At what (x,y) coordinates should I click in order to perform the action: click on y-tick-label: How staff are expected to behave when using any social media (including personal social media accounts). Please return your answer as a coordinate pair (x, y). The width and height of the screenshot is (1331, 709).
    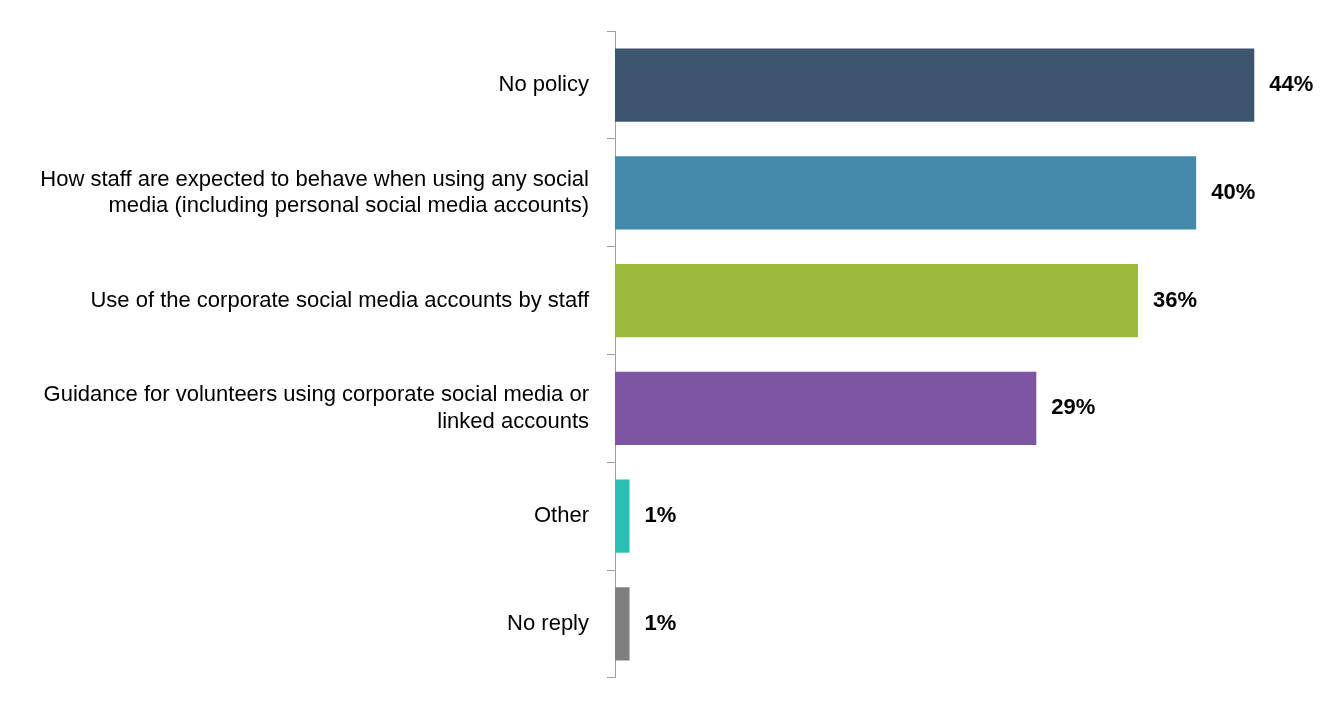
    Looking at the image, I should click on (314, 191).